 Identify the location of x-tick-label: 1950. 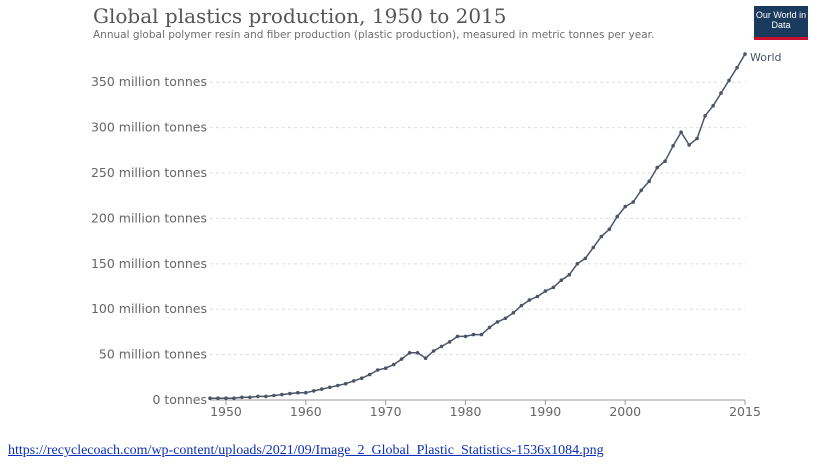
(226, 411).